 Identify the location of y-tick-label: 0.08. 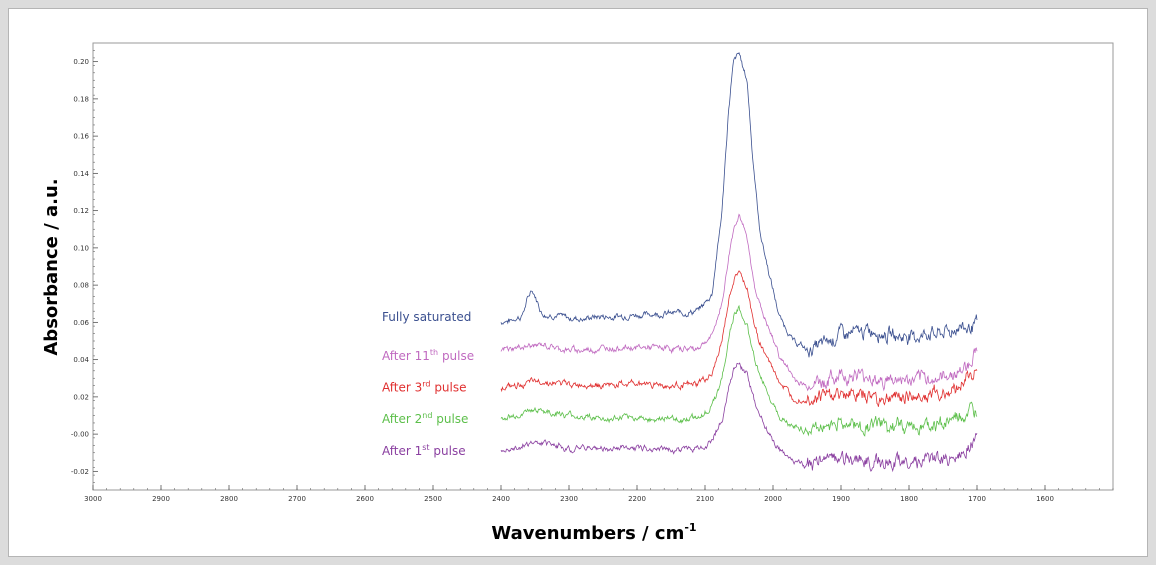
(81, 286).